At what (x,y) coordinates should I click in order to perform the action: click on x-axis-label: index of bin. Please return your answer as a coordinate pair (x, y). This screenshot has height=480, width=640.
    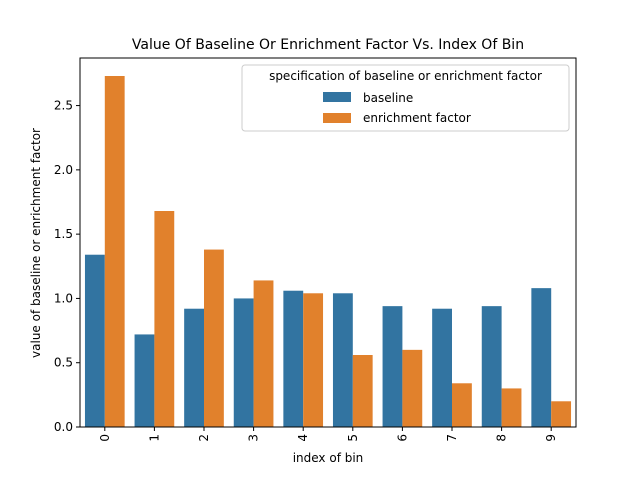
    Looking at the image, I should click on (328, 458).